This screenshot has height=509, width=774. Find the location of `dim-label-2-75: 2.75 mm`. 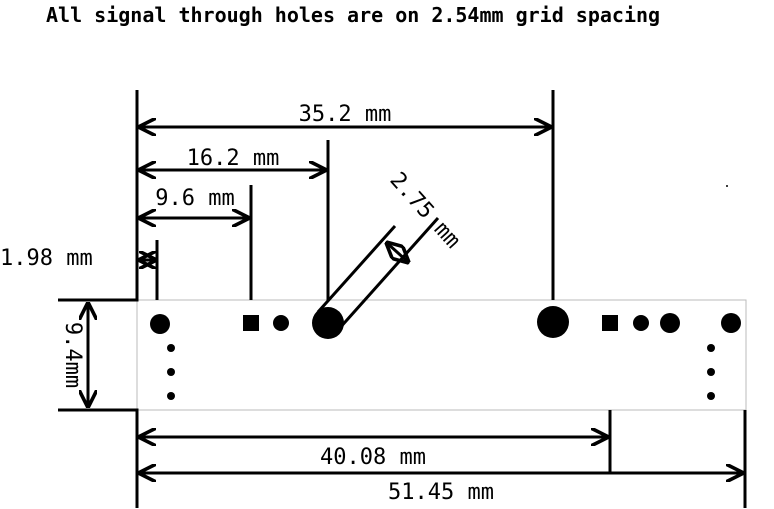

dim-label-2-75: 2.75 mm is located at coordinates (425, 211).